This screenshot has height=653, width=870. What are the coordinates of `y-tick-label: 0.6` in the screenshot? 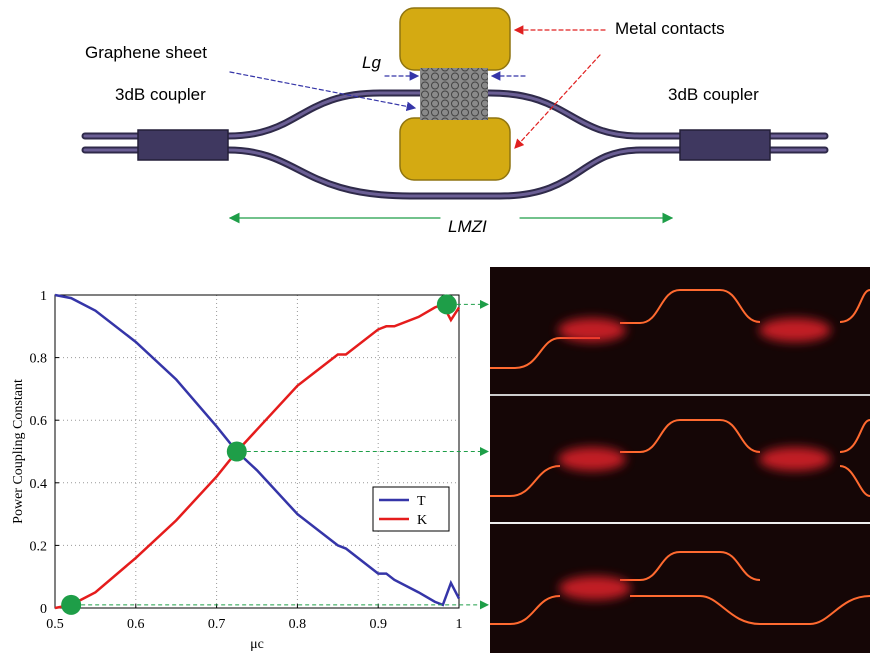 It's located at (39, 421).